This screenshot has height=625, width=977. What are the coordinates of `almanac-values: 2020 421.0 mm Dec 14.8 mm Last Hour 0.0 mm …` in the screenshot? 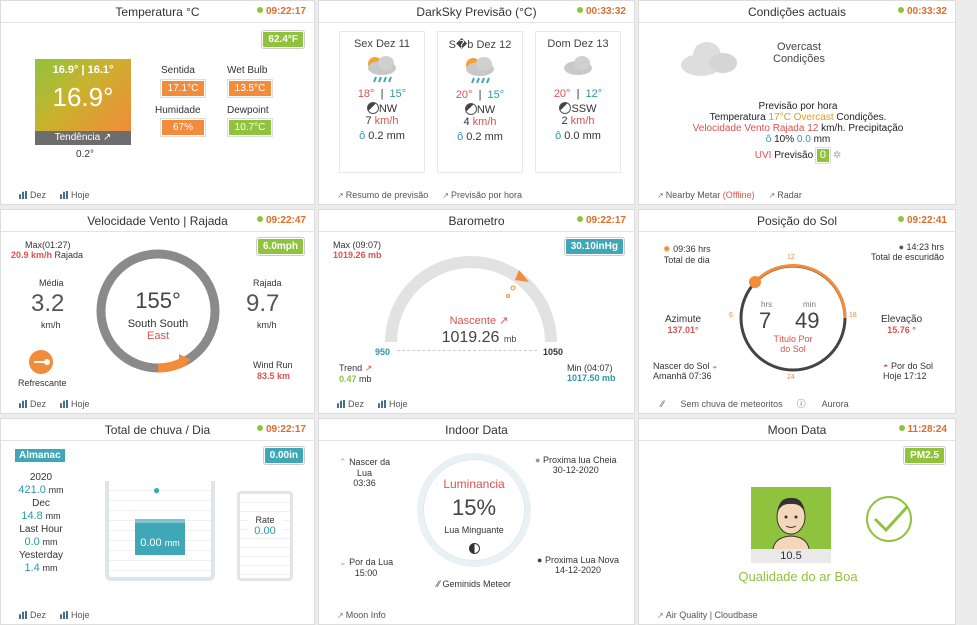 It's located at (41, 523).